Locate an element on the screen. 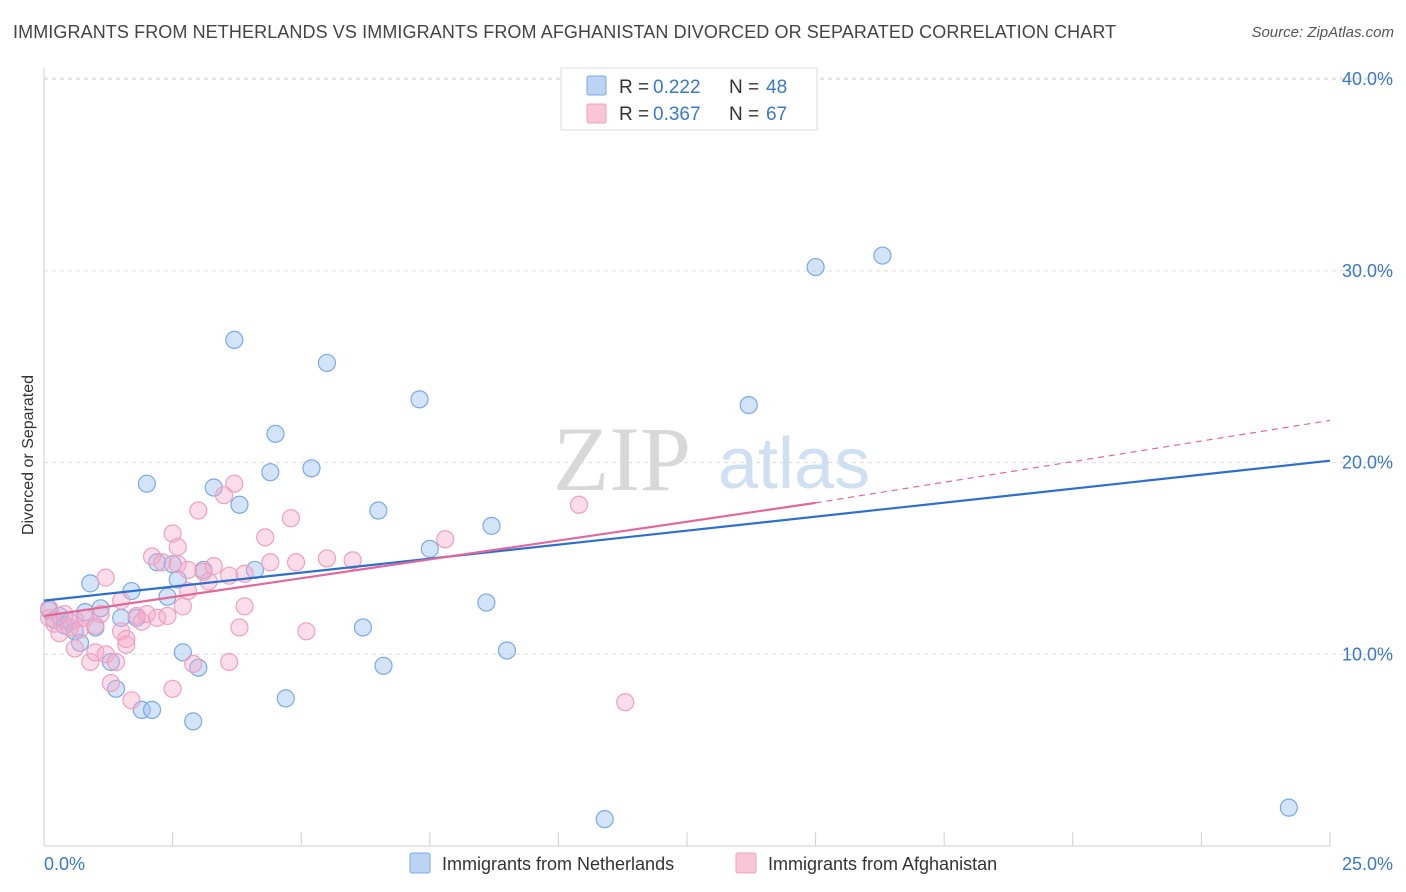  afghanistan-trend-line is located at coordinates (429, 559).